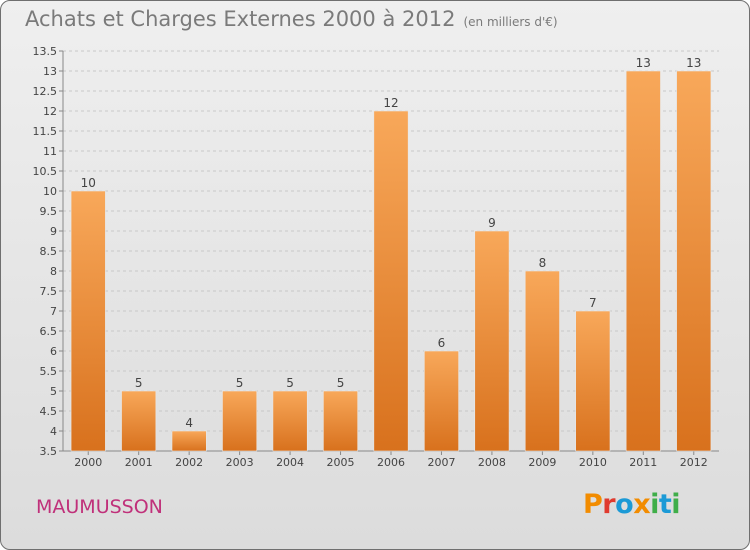 Image resolution: width=750 pixels, height=550 pixels. What do you see at coordinates (492, 462) in the screenshot?
I see `x-tick-label: 2008` at bounding box center [492, 462].